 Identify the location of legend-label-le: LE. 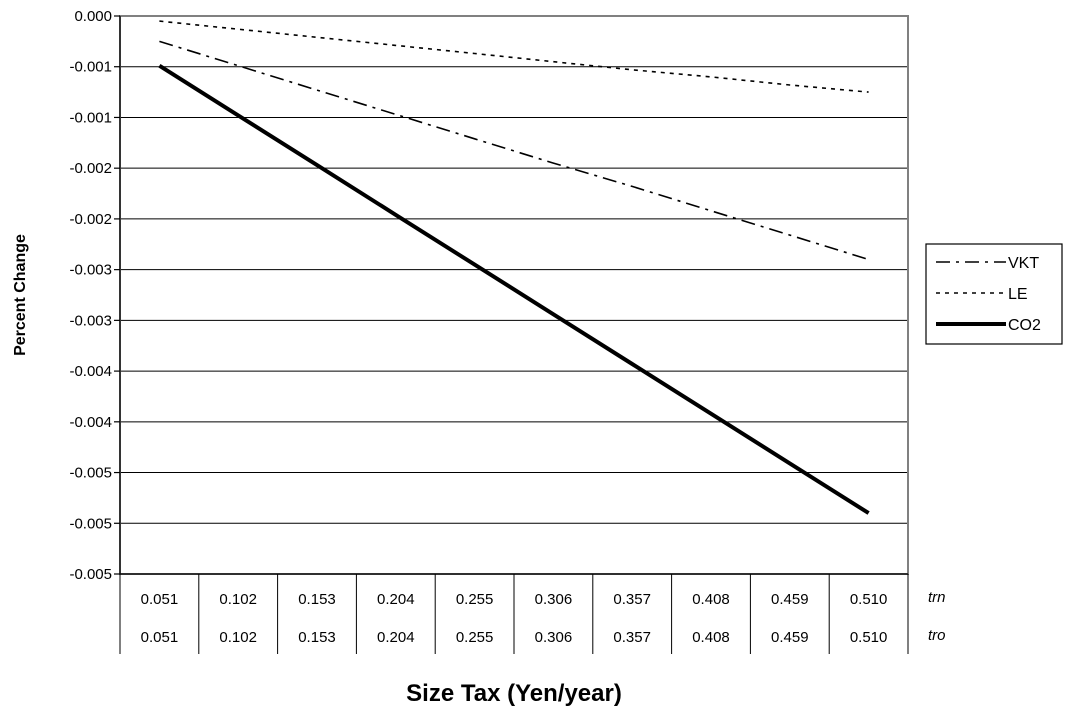
(1018, 294).